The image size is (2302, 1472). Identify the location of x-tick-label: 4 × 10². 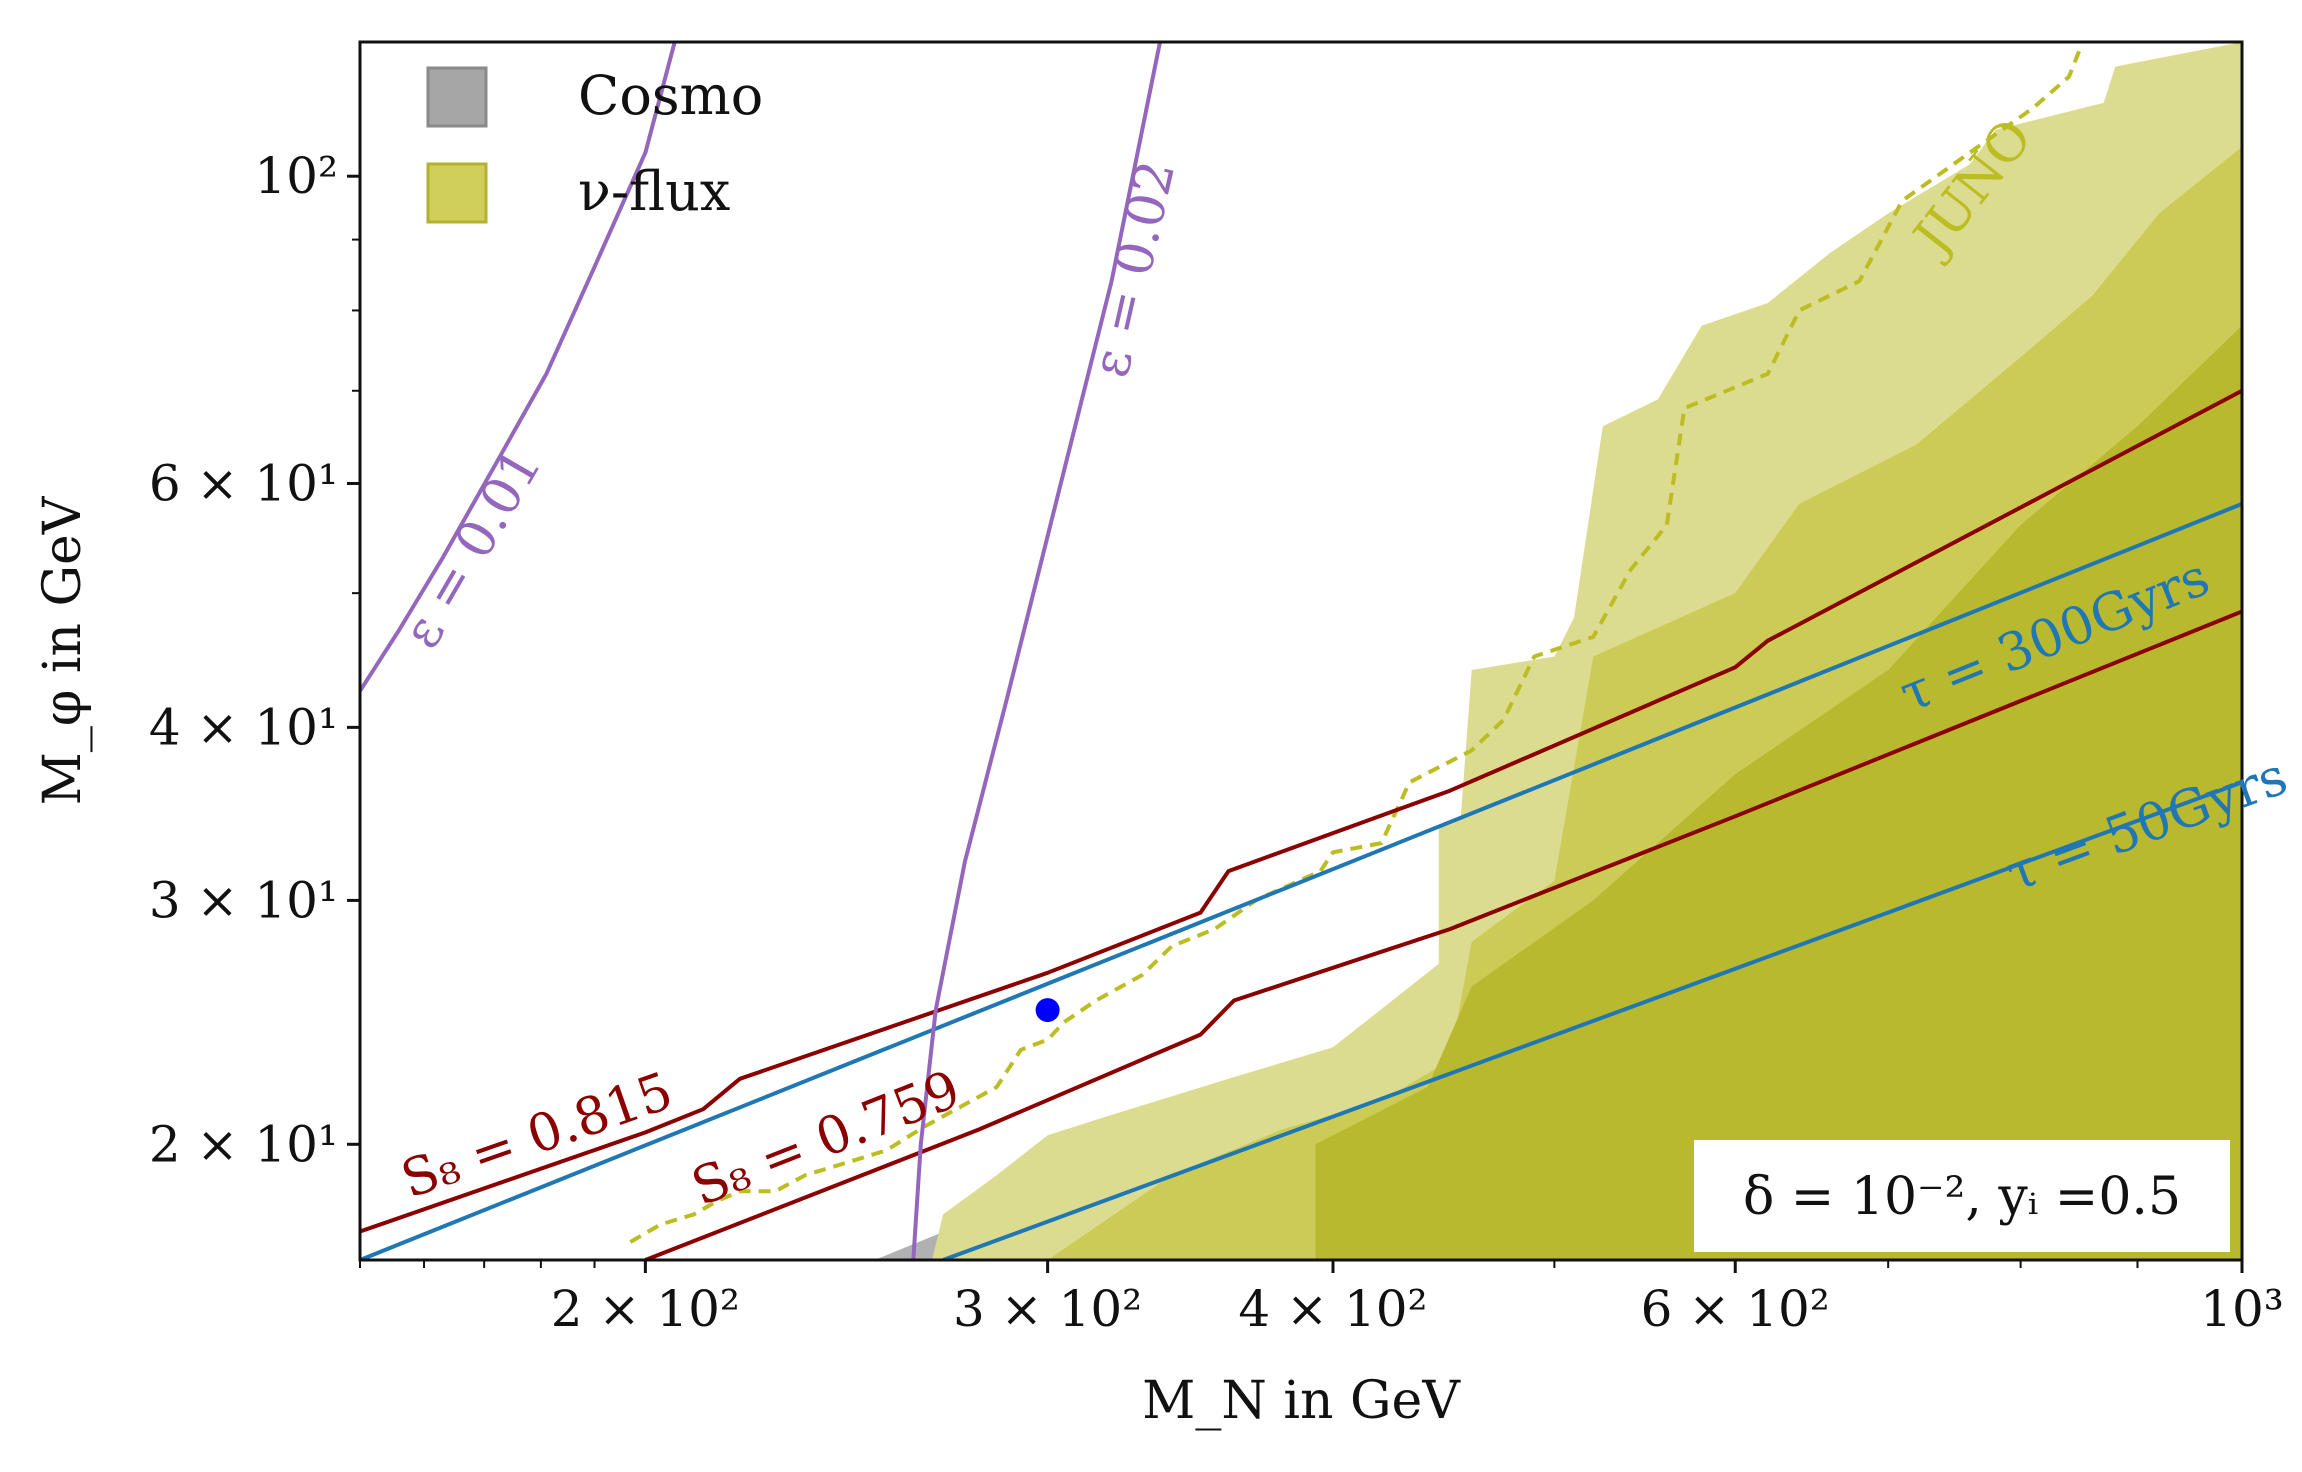
(1332, 1309).